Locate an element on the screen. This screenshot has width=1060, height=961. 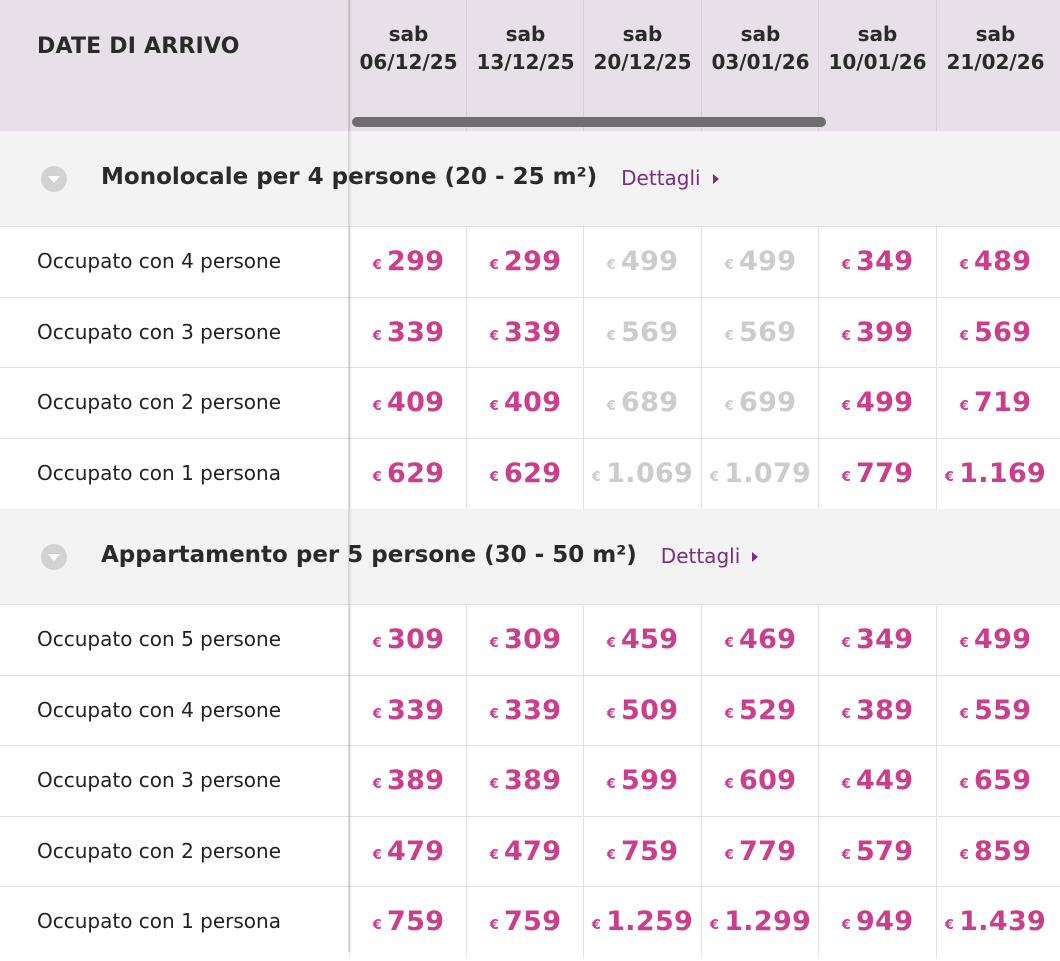
price-value: €759 is located at coordinates (409, 922).